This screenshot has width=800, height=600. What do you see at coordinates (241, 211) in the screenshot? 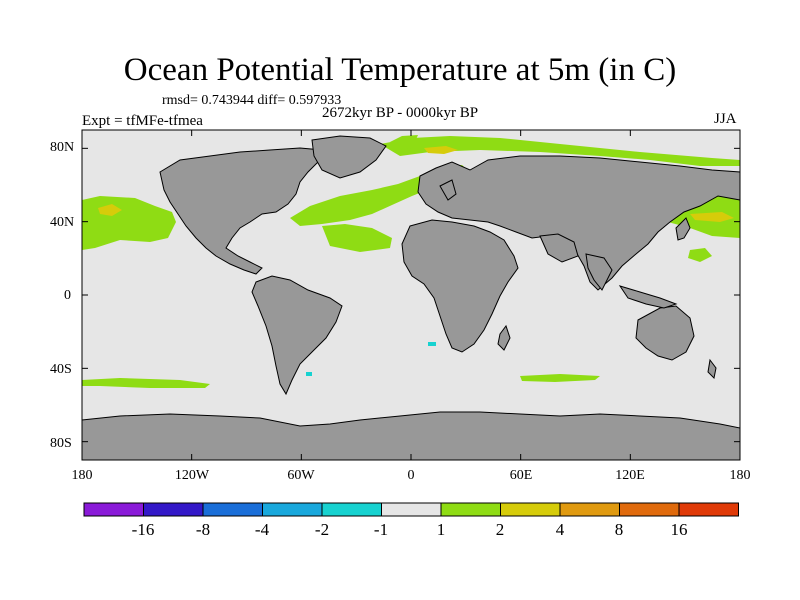
I see `north-america` at bounding box center [241, 211].